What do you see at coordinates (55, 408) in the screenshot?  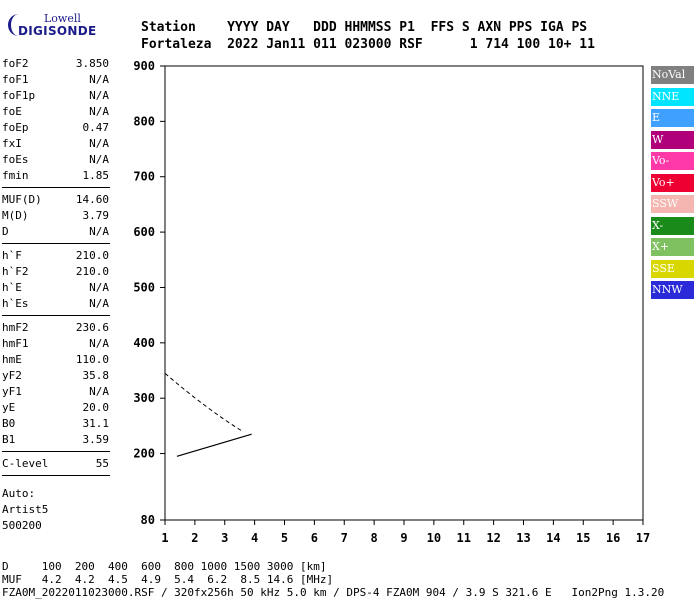 I see `param-row: yE 20.0` at bounding box center [55, 408].